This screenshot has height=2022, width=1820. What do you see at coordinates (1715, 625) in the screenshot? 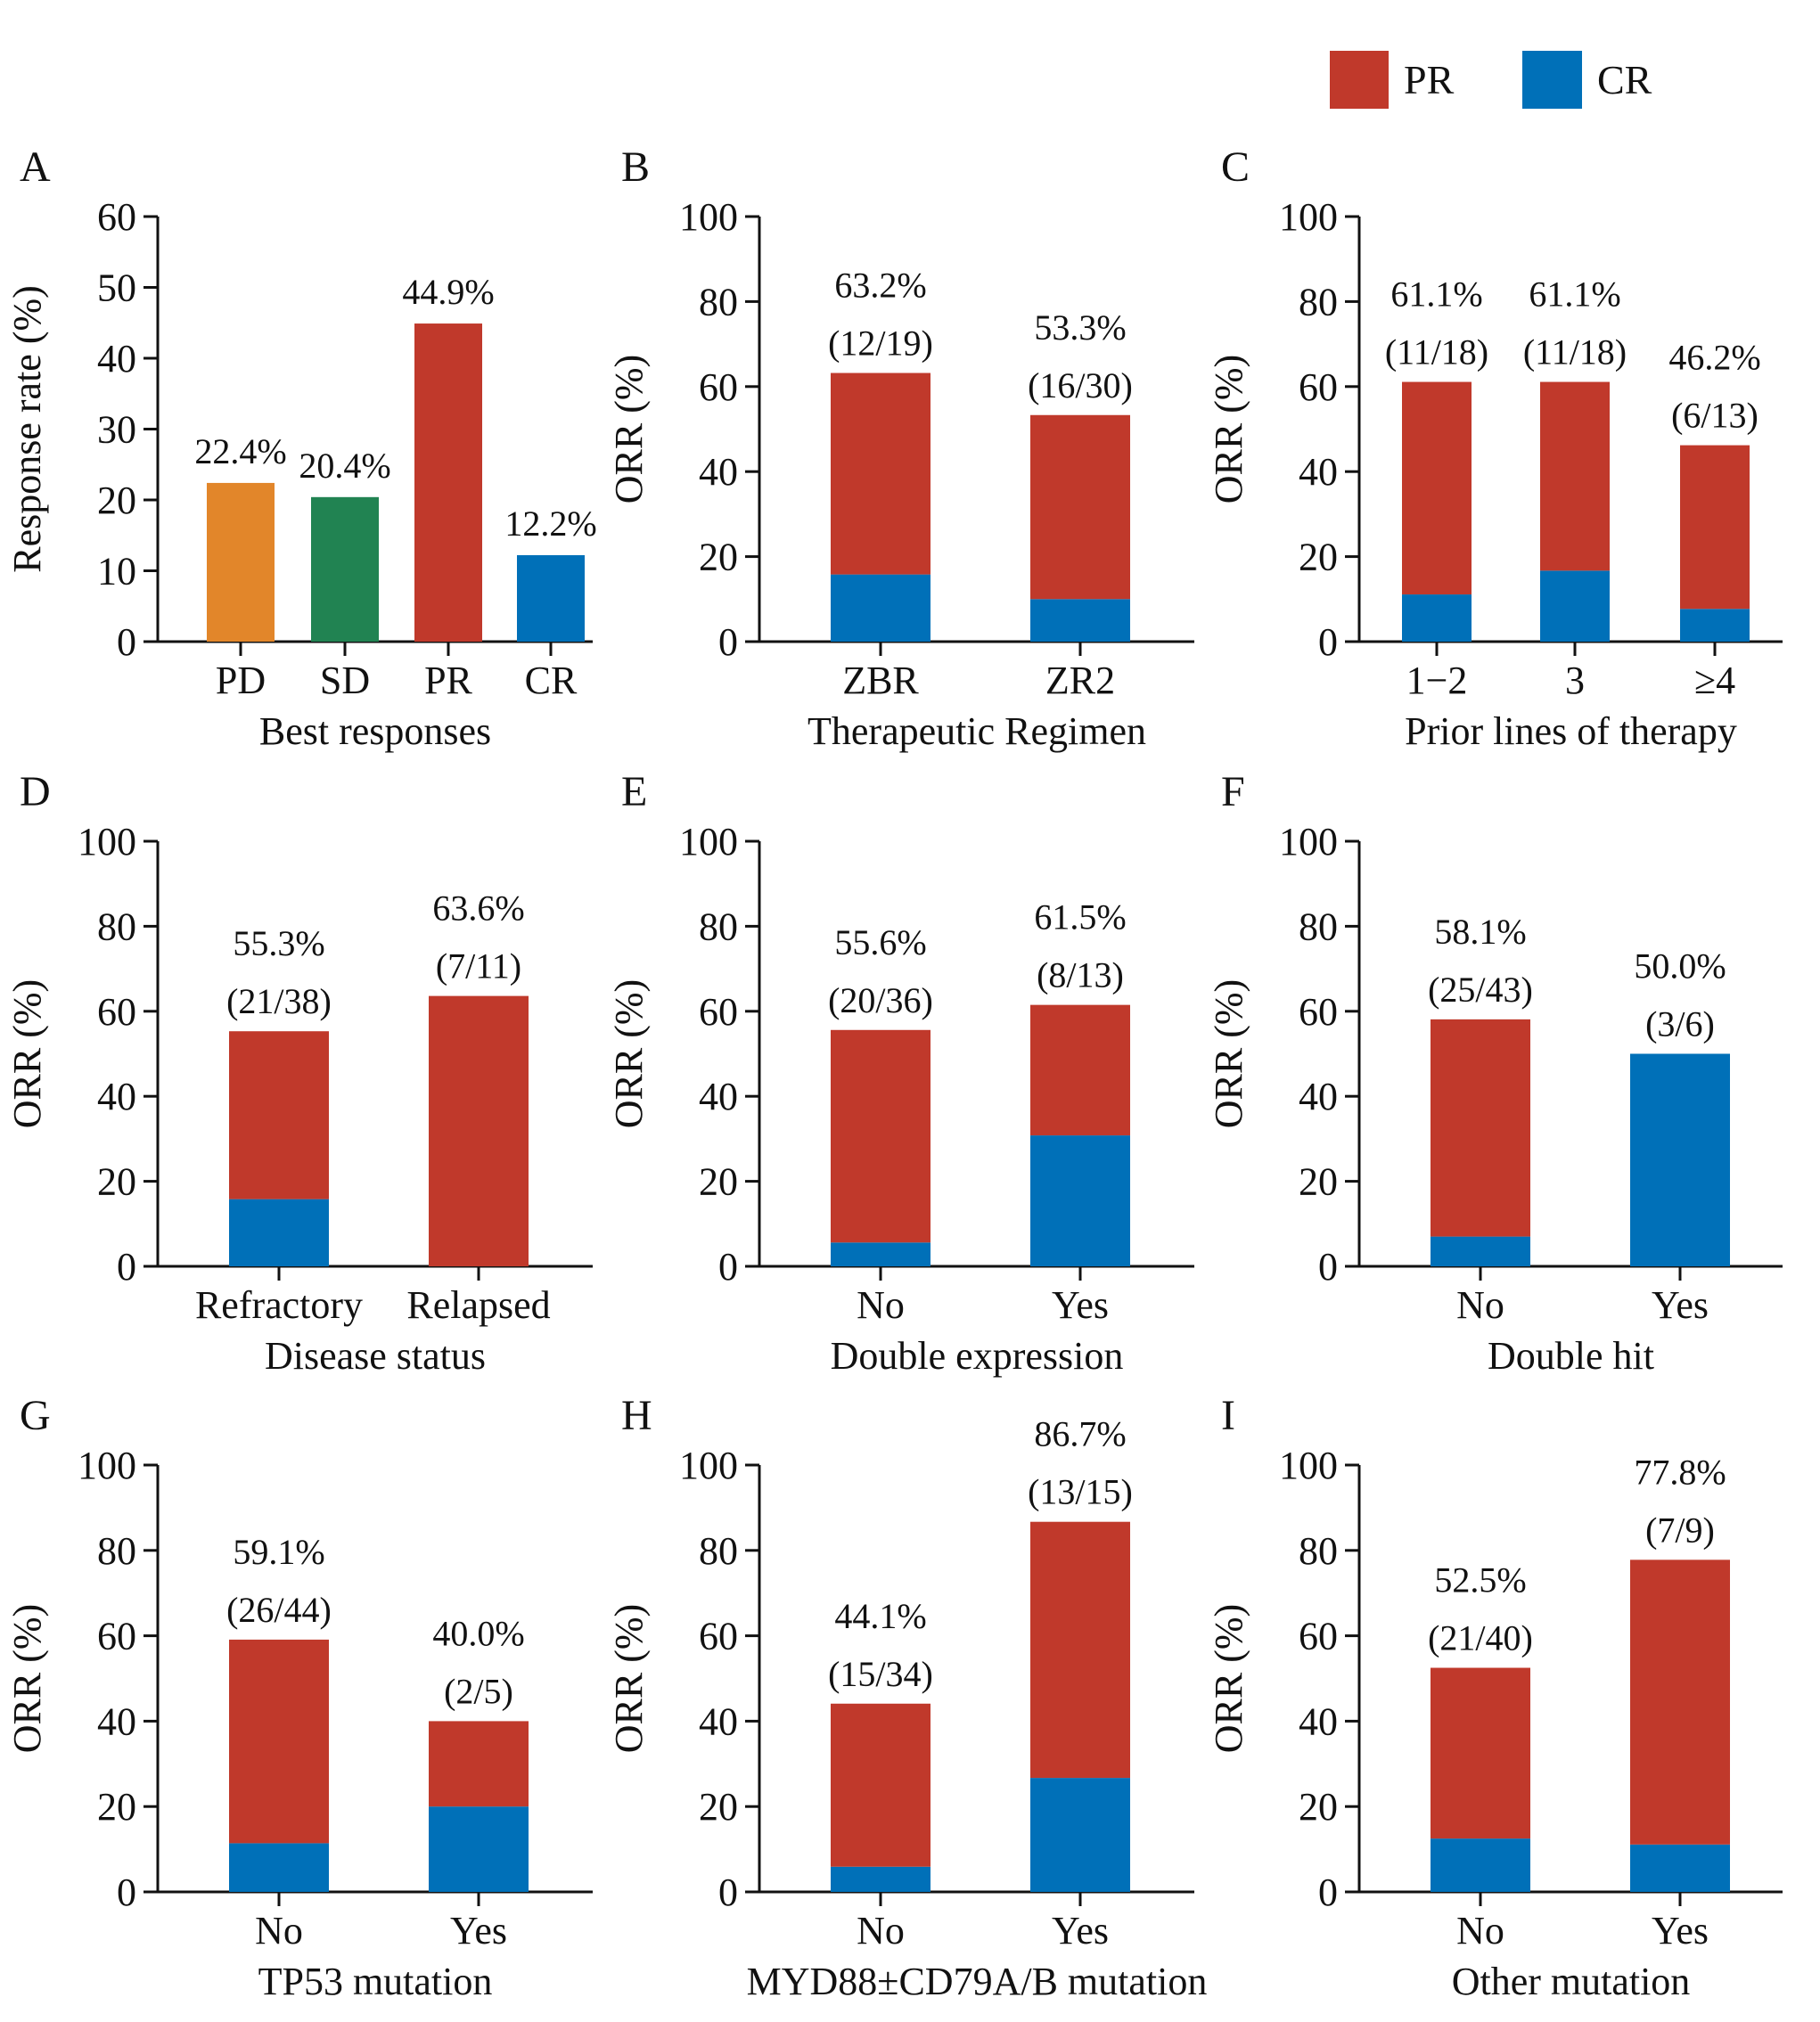
I see `panel-c-bar-4-cr` at bounding box center [1715, 625].